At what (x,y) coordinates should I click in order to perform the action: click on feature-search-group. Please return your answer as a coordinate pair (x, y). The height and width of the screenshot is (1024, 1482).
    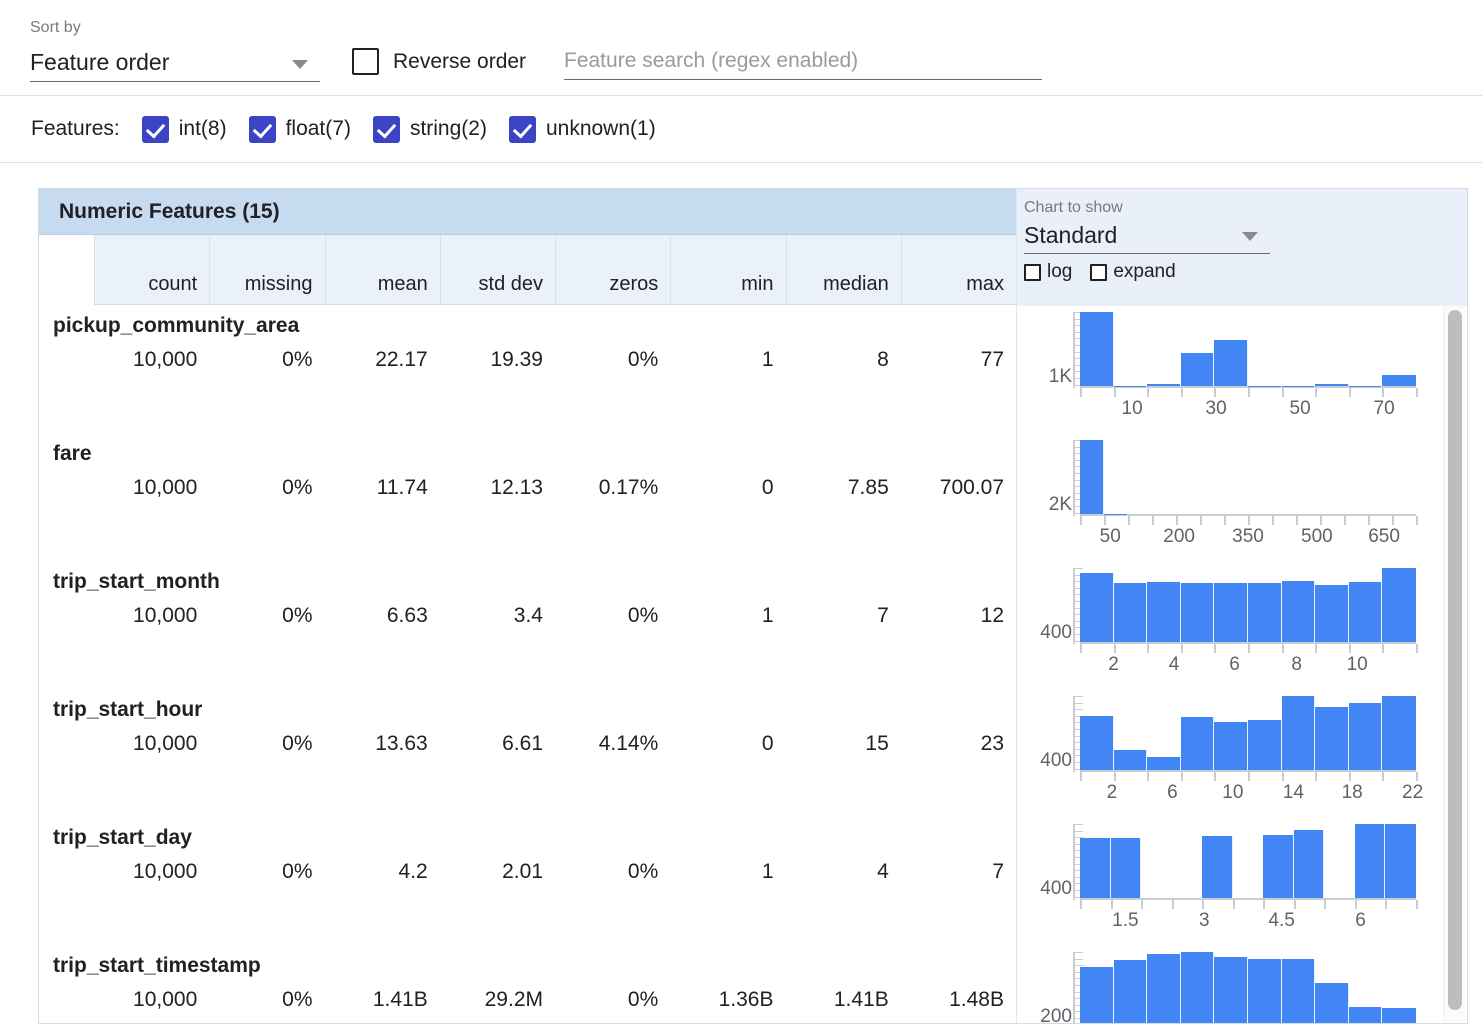
    Looking at the image, I should click on (803, 63).